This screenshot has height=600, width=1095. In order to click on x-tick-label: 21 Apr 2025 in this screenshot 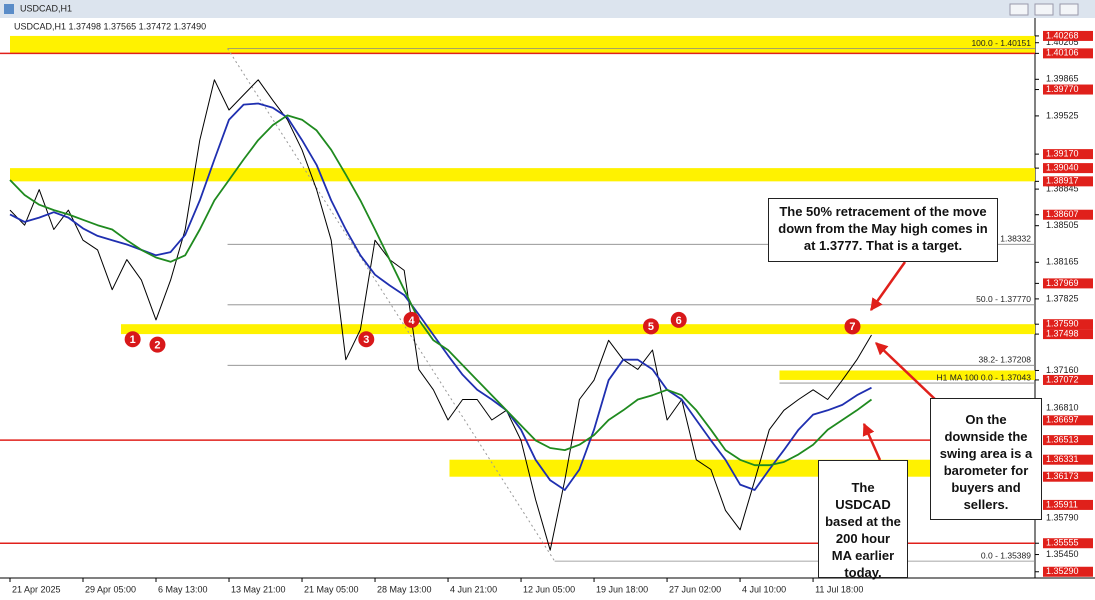, I will do `click(36, 589)`.